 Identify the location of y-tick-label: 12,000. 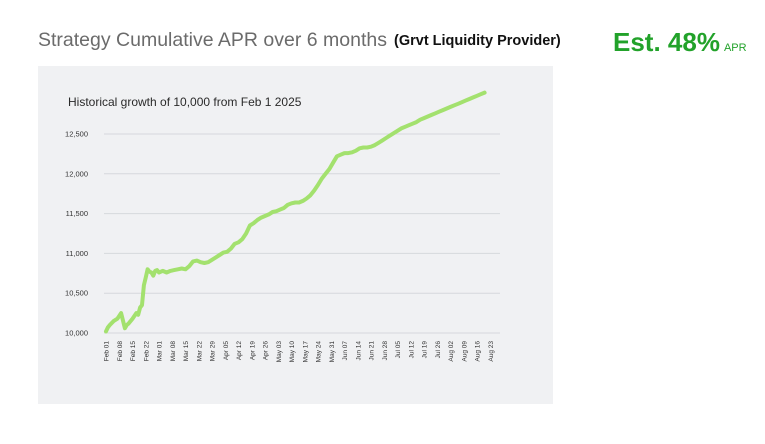
(76, 173).